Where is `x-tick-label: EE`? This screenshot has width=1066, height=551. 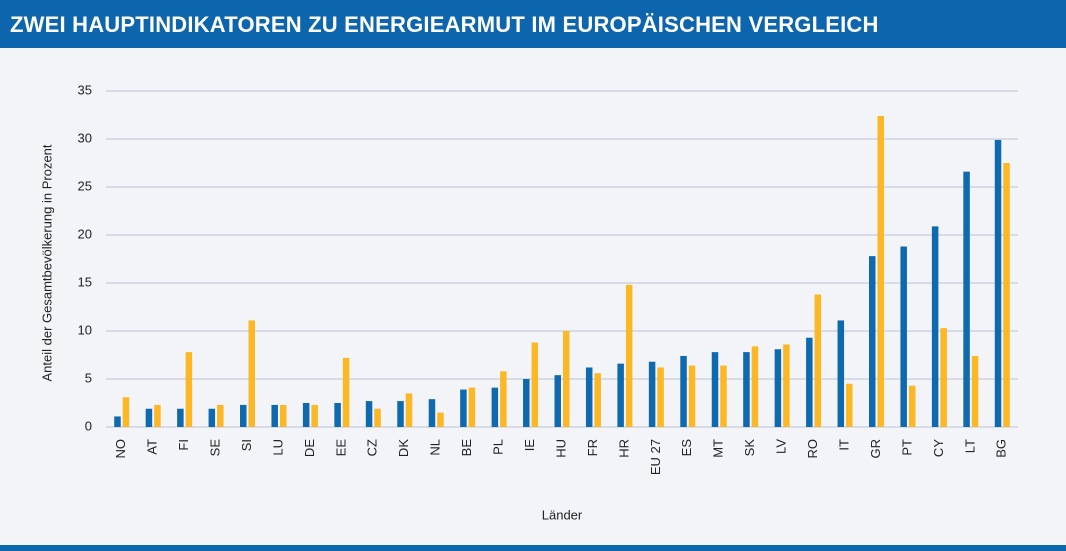
x-tick-label: EE is located at coordinates (340, 448).